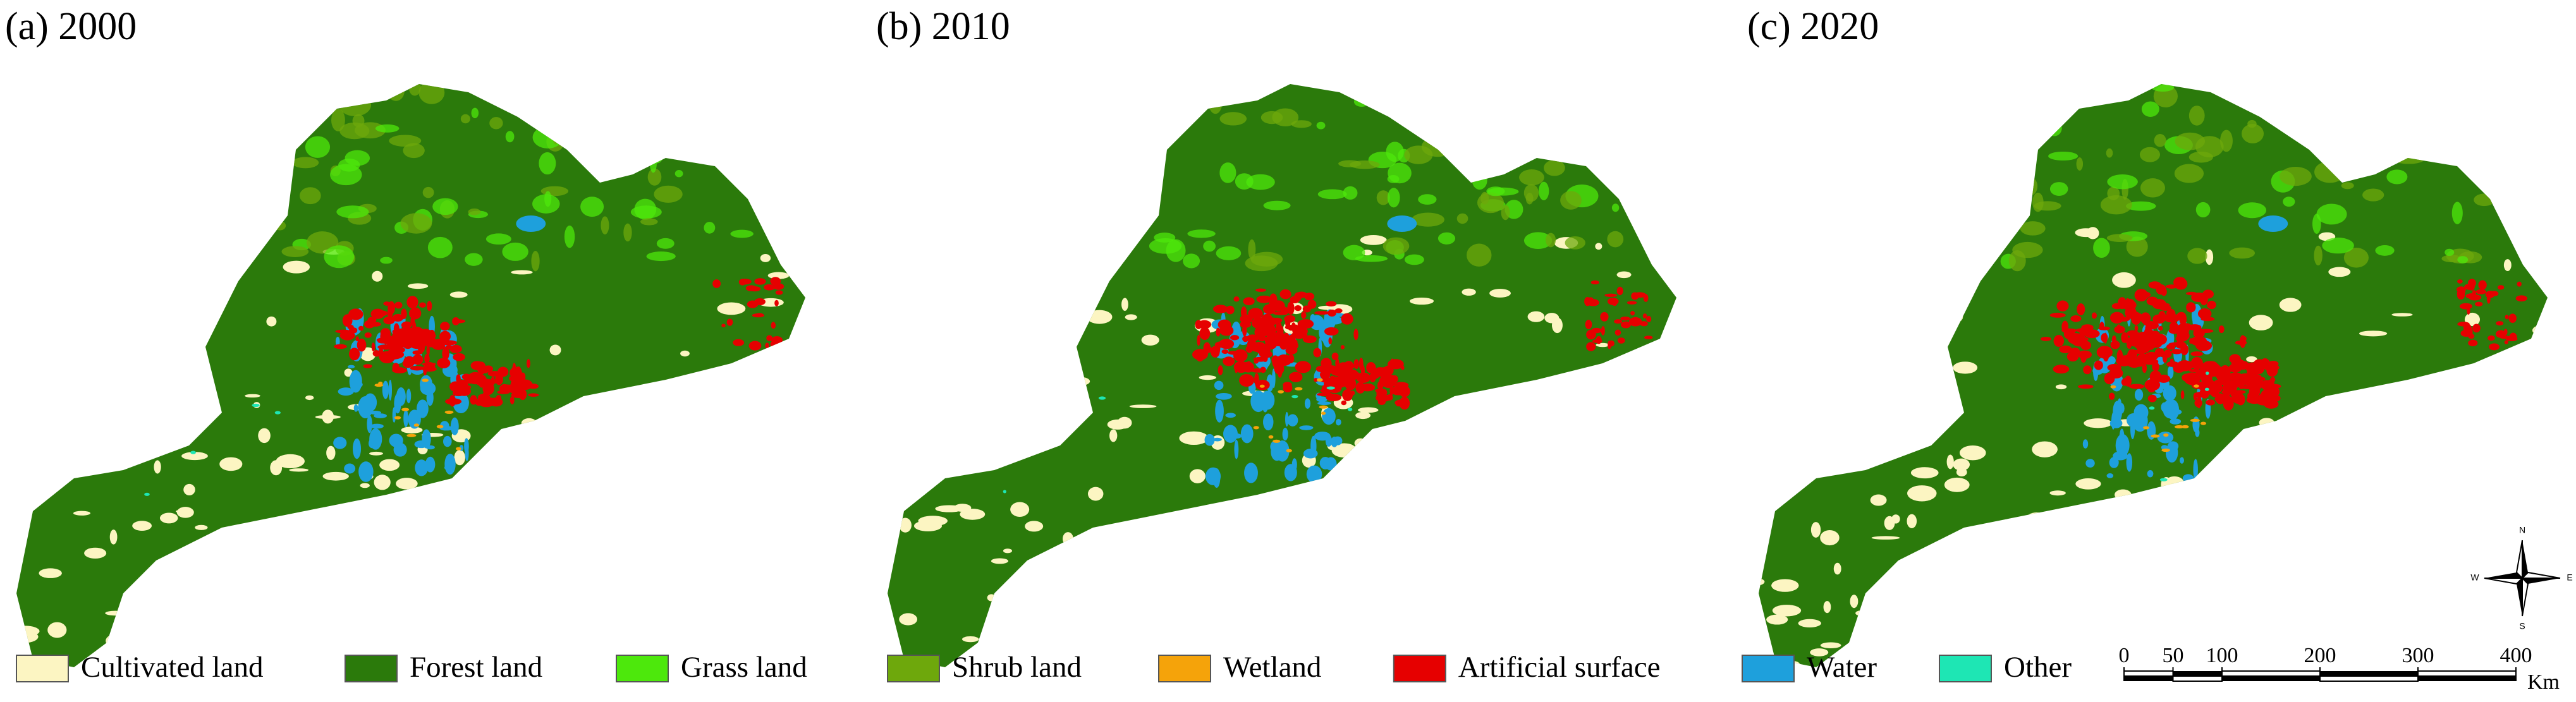 Image resolution: width=2576 pixels, height=702 pixels. Describe the element at coordinates (2148, 678) in the screenshot. I see `scale-segment` at that location.